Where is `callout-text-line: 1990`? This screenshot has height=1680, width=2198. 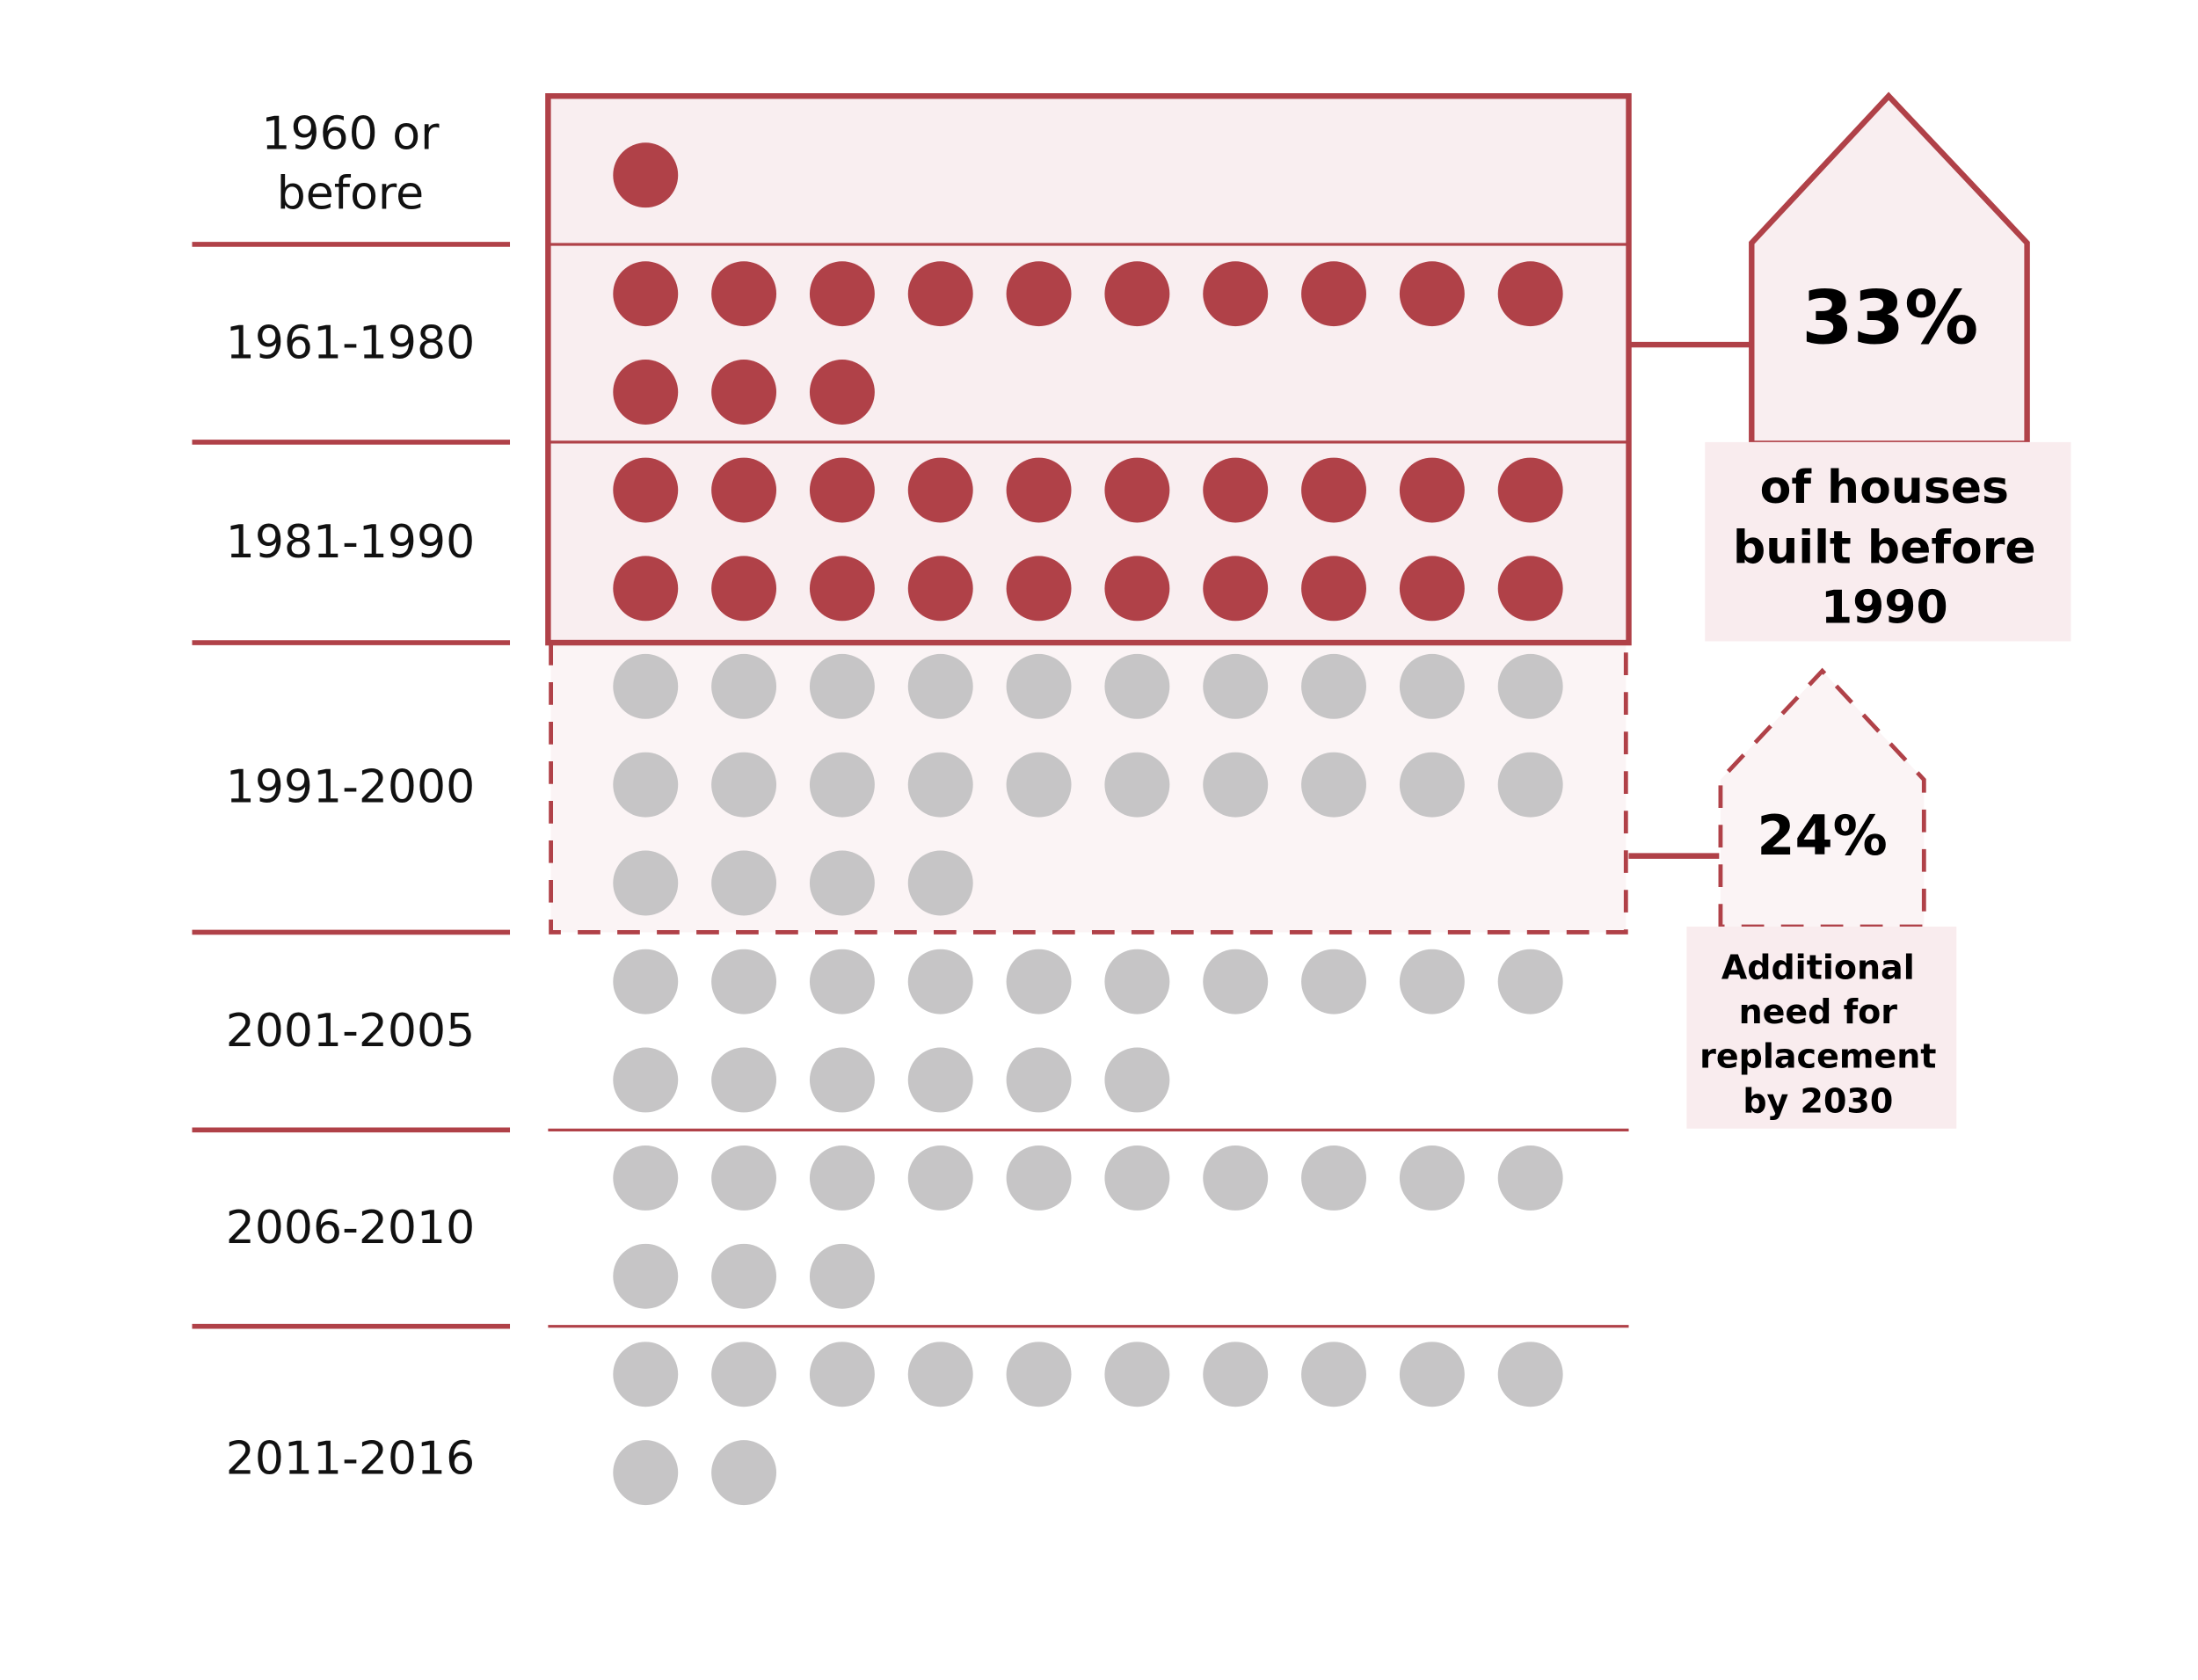
callout-text-line: 1990 is located at coordinates (1884, 608).